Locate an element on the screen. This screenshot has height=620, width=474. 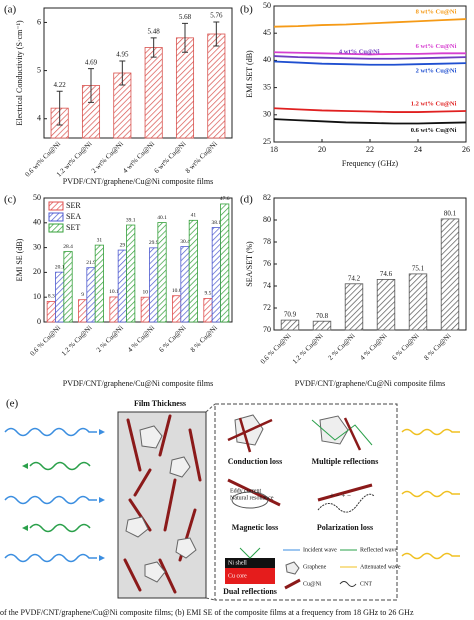
y-axis-label: EMI SET (dB) is located at coordinates (249, 74).